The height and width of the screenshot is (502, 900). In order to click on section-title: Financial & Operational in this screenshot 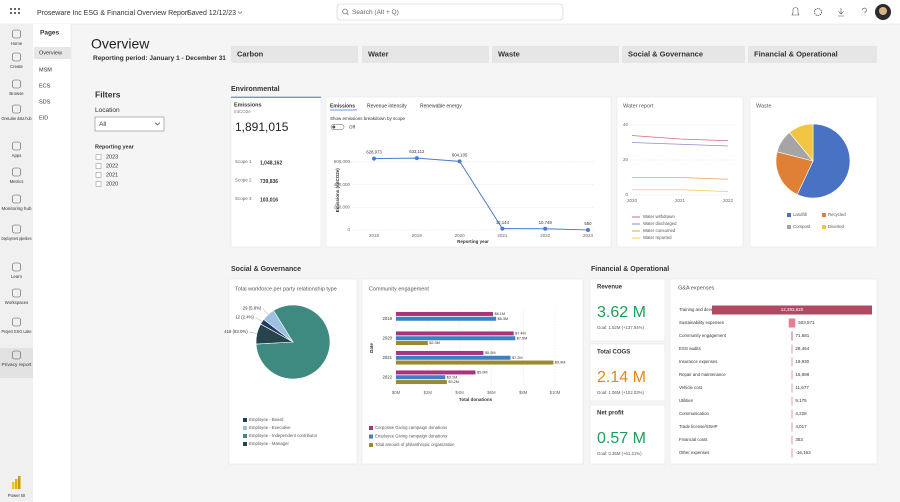, I will do `click(630, 269)`.